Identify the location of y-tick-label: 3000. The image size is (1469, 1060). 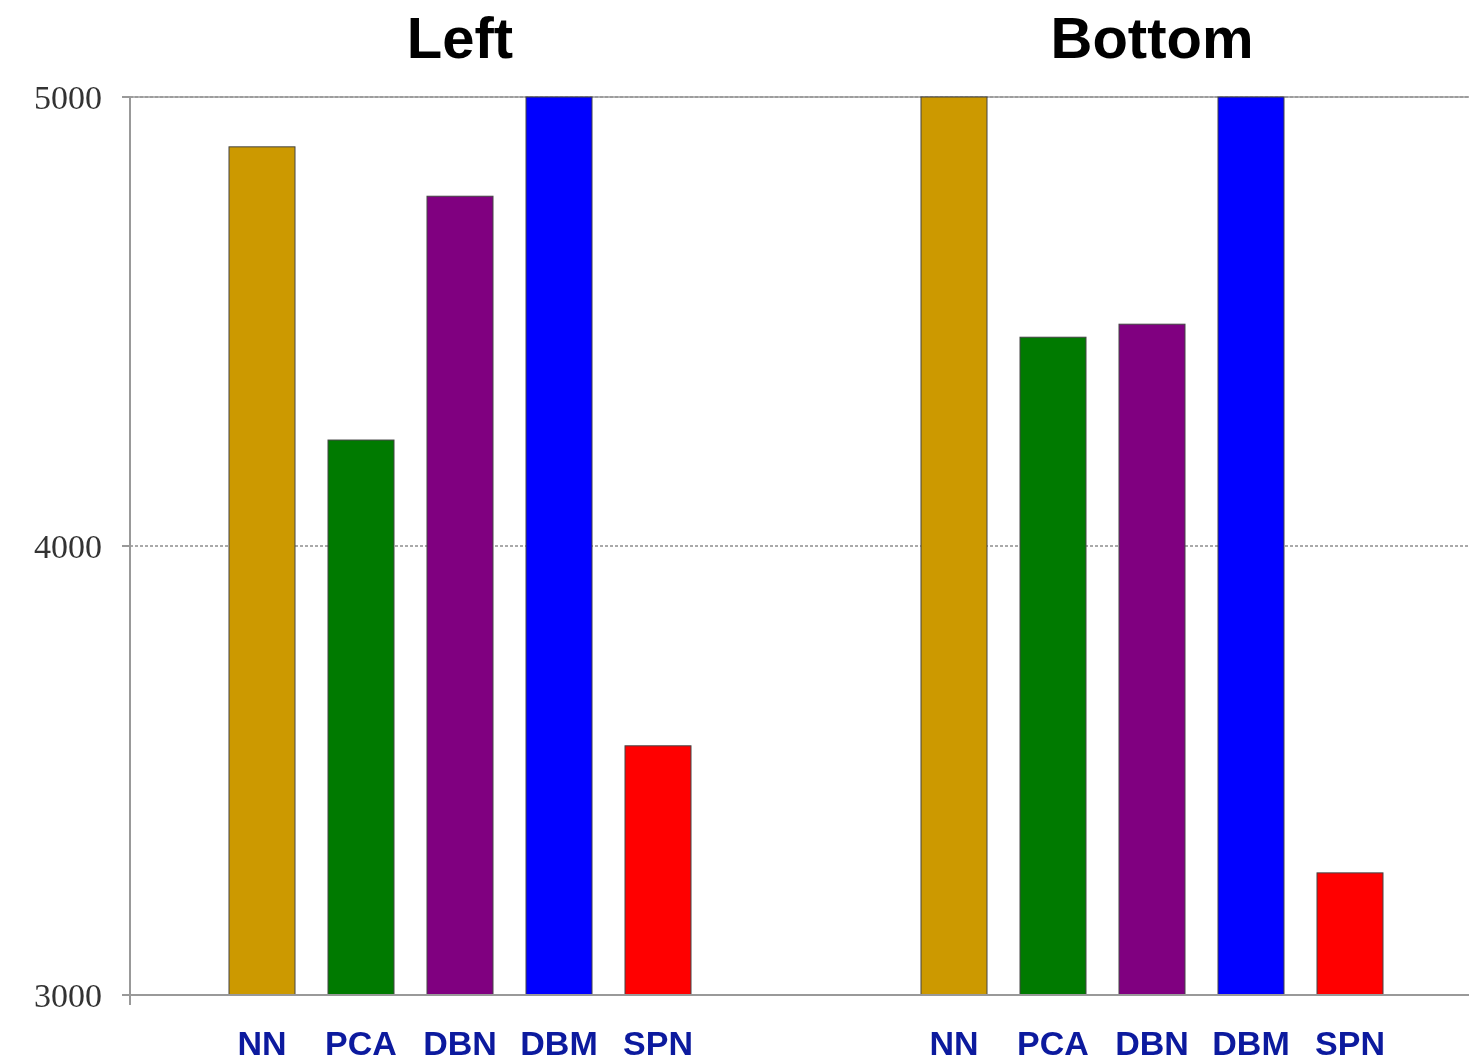
(68, 995).